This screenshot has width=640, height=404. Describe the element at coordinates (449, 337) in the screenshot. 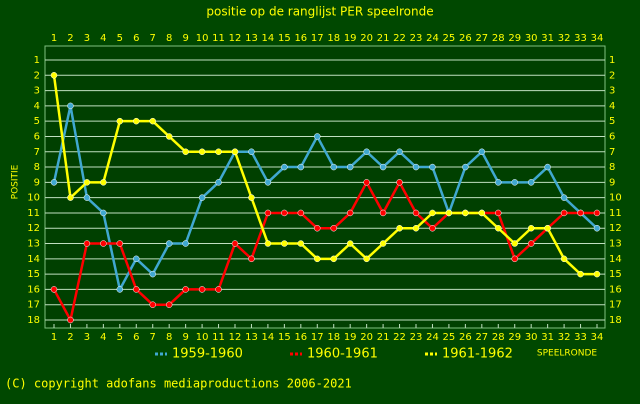

I see `x-tick-label-bottom: 25` at that location.